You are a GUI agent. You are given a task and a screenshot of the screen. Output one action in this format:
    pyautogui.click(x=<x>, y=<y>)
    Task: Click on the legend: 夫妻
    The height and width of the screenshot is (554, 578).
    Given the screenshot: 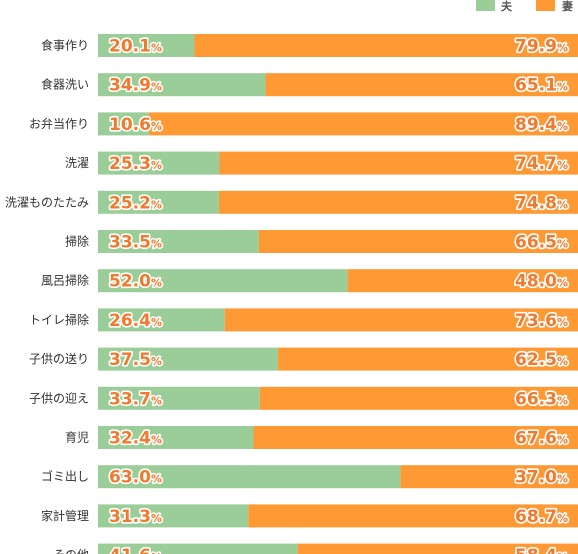 What is the action you would take?
    pyautogui.click(x=524, y=6)
    